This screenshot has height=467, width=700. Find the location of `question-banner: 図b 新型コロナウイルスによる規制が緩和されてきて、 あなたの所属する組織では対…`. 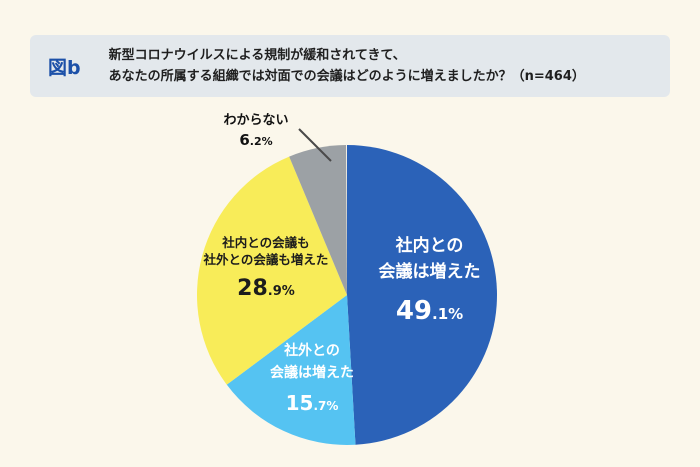

question-banner: 図b 新型コロナウイルスによる規制が緩和されてきて、 あなたの所属する組織では対… is located at coordinates (350, 66).